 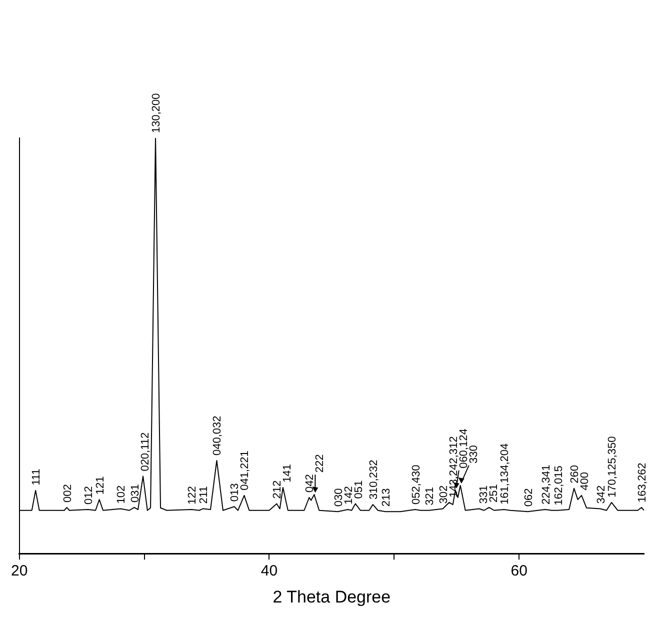 What do you see at coordinates (145, 452) in the screenshot?
I see `annotation: 020,112` at bounding box center [145, 452].